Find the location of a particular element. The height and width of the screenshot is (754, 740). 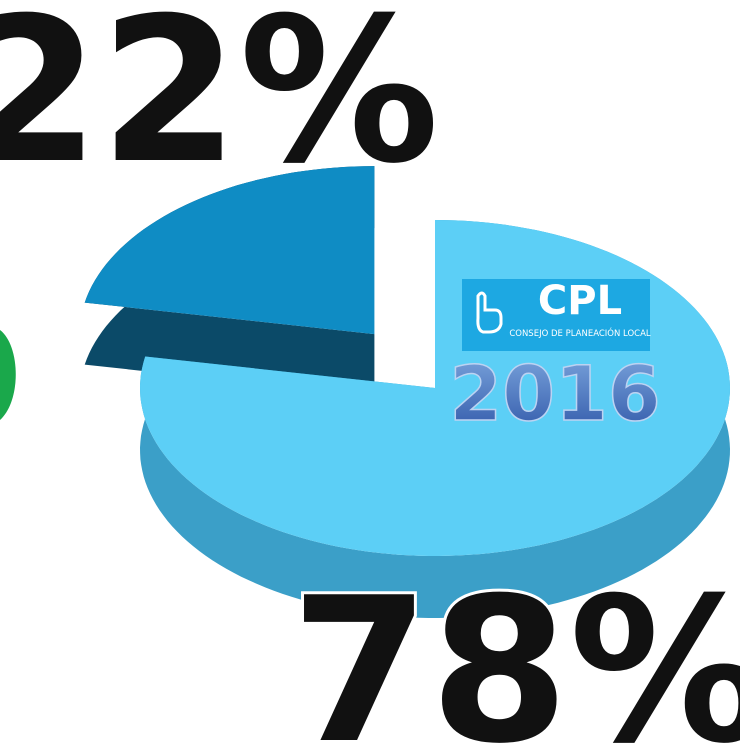

slice is located at coordinates (229, 250).